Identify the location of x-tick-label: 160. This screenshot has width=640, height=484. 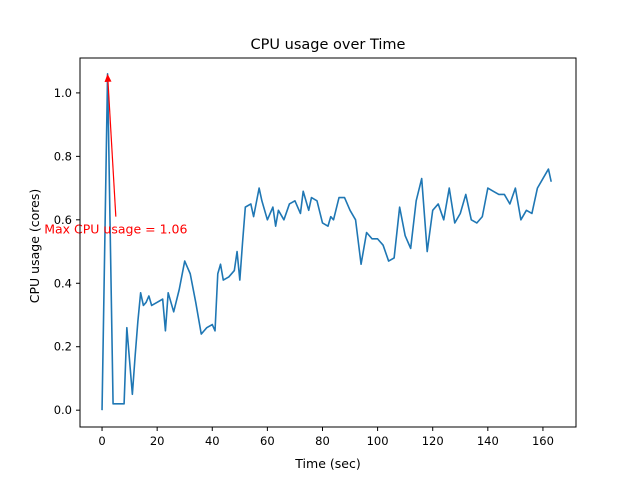
(543, 441).